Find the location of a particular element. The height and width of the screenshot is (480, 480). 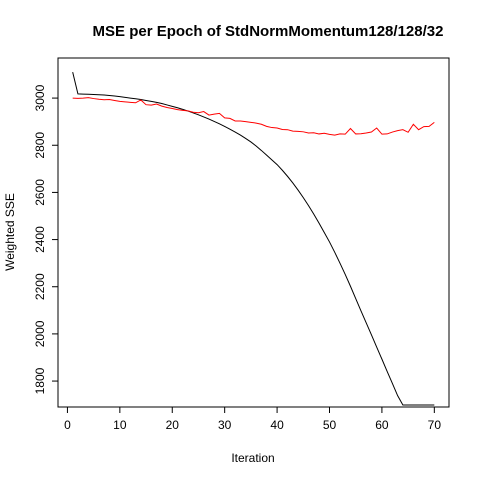

y-axis: 1800 2000 2200 2400 2600 2800 3000 is located at coordinates (45, 239).